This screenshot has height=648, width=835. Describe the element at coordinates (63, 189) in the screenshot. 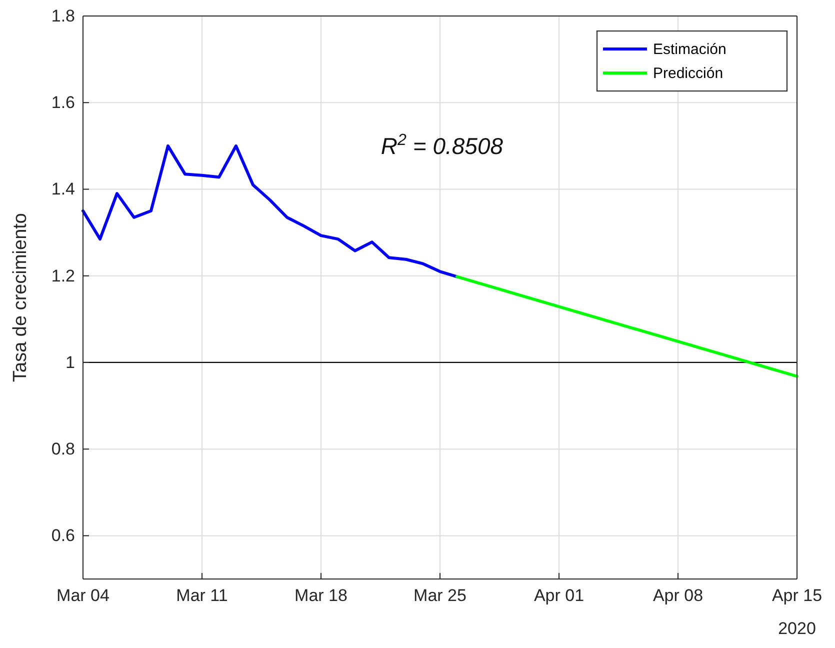

I see `y-tick-label: 1.4` at that location.